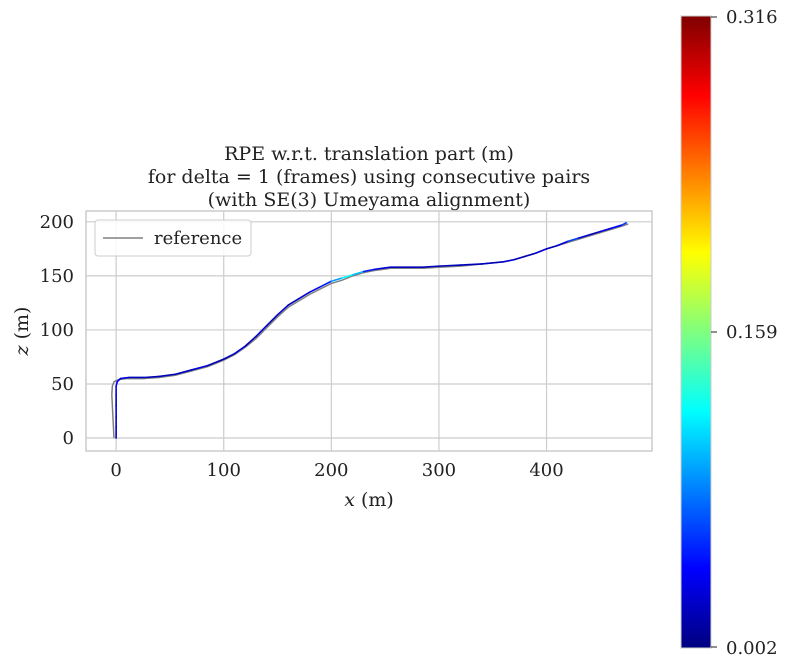 Image resolution: width=788 pixels, height=669 pixels. What do you see at coordinates (115, 470) in the screenshot?
I see `x-tick-label: 0` at bounding box center [115, 470].